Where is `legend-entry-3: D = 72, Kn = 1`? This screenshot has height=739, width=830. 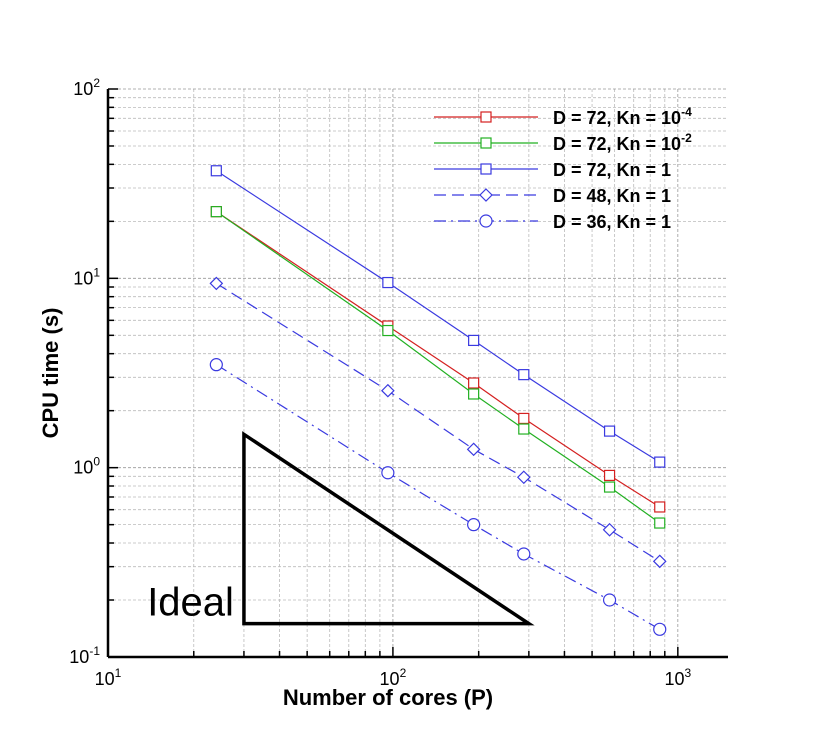
legend-entry-3: D = 72, Kn = 1 is located at coordinates (552, 170).